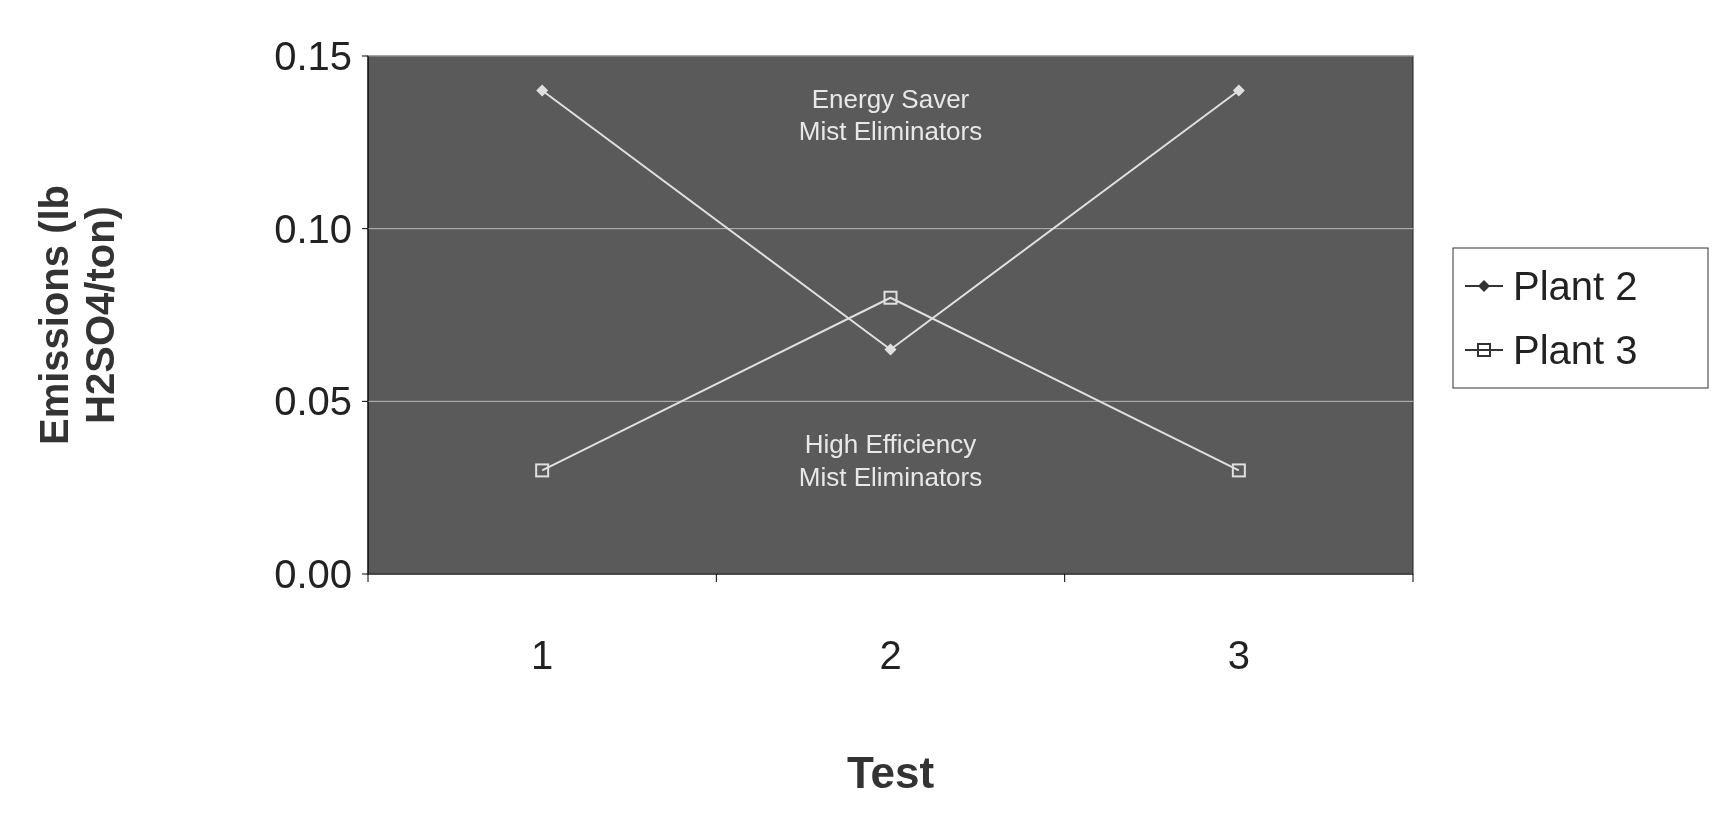  Describe the element at coordinates (890, 772) in the screenshot. I see `x-axis-title: Test` at that location.